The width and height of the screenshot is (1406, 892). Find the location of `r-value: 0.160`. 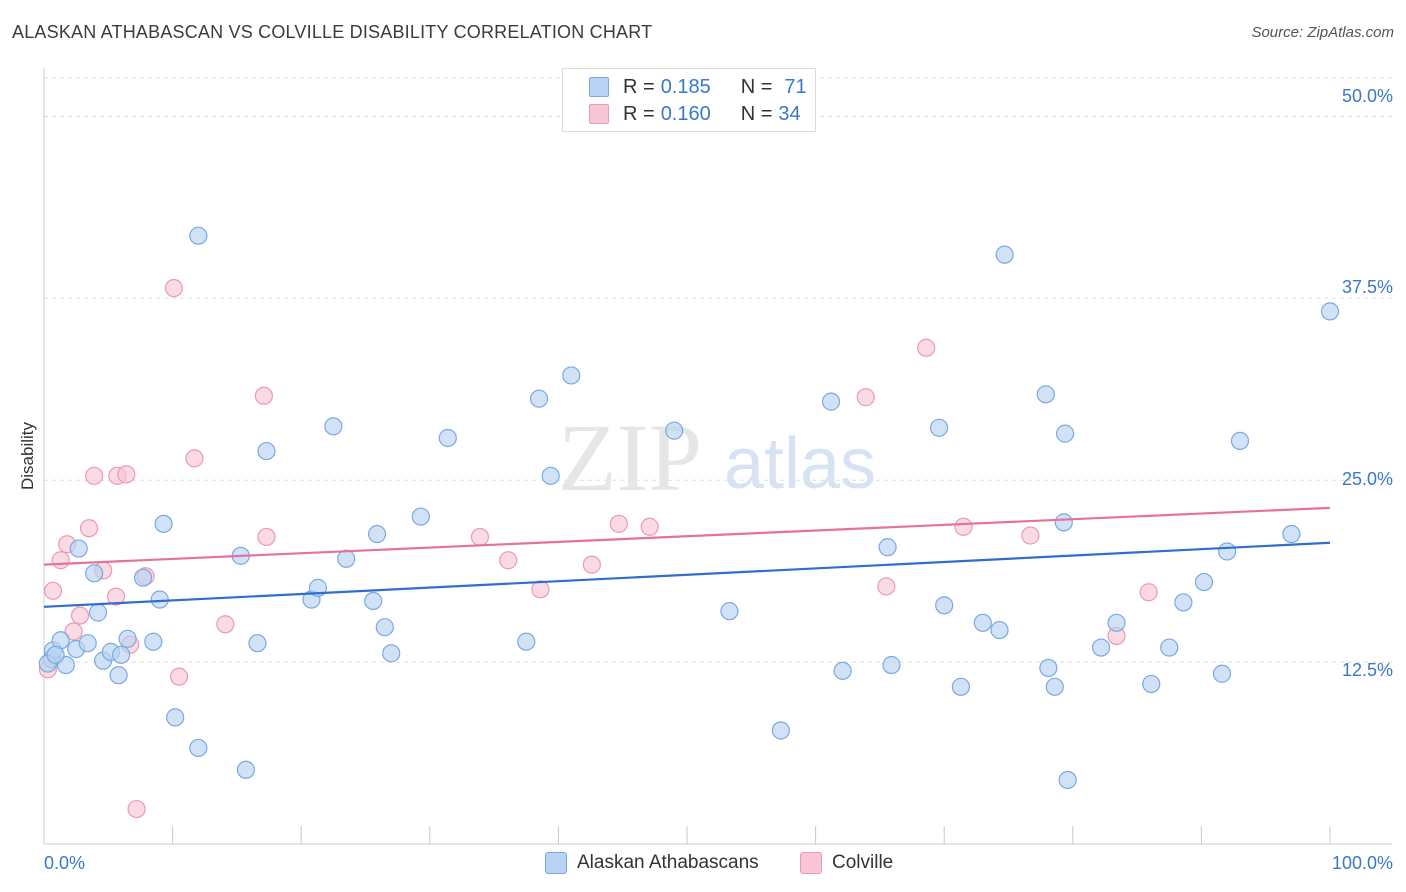

r-value: 0.160 is located at coordinates (685, 113).